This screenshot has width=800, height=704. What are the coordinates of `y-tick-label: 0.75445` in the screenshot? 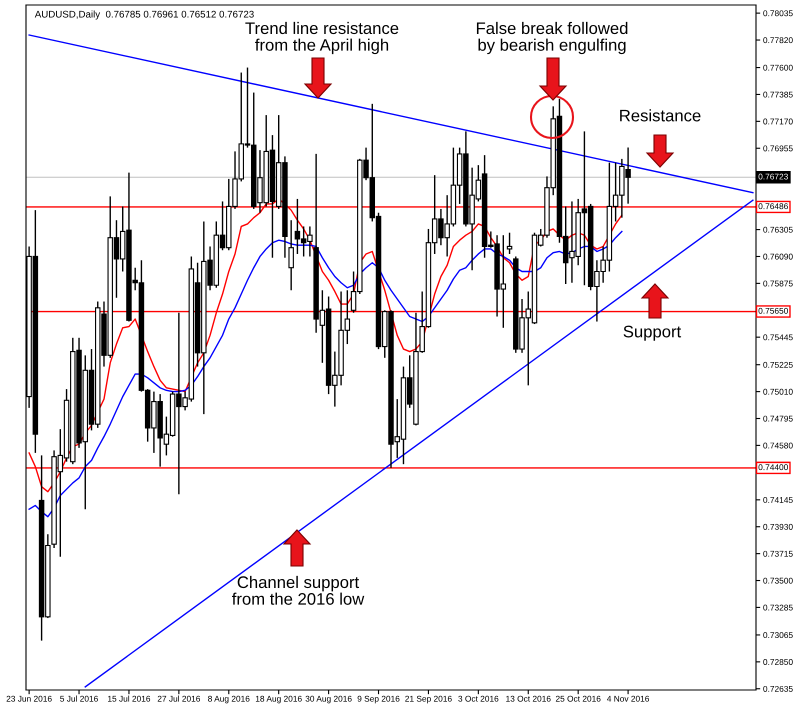 It's located at (778, 337).